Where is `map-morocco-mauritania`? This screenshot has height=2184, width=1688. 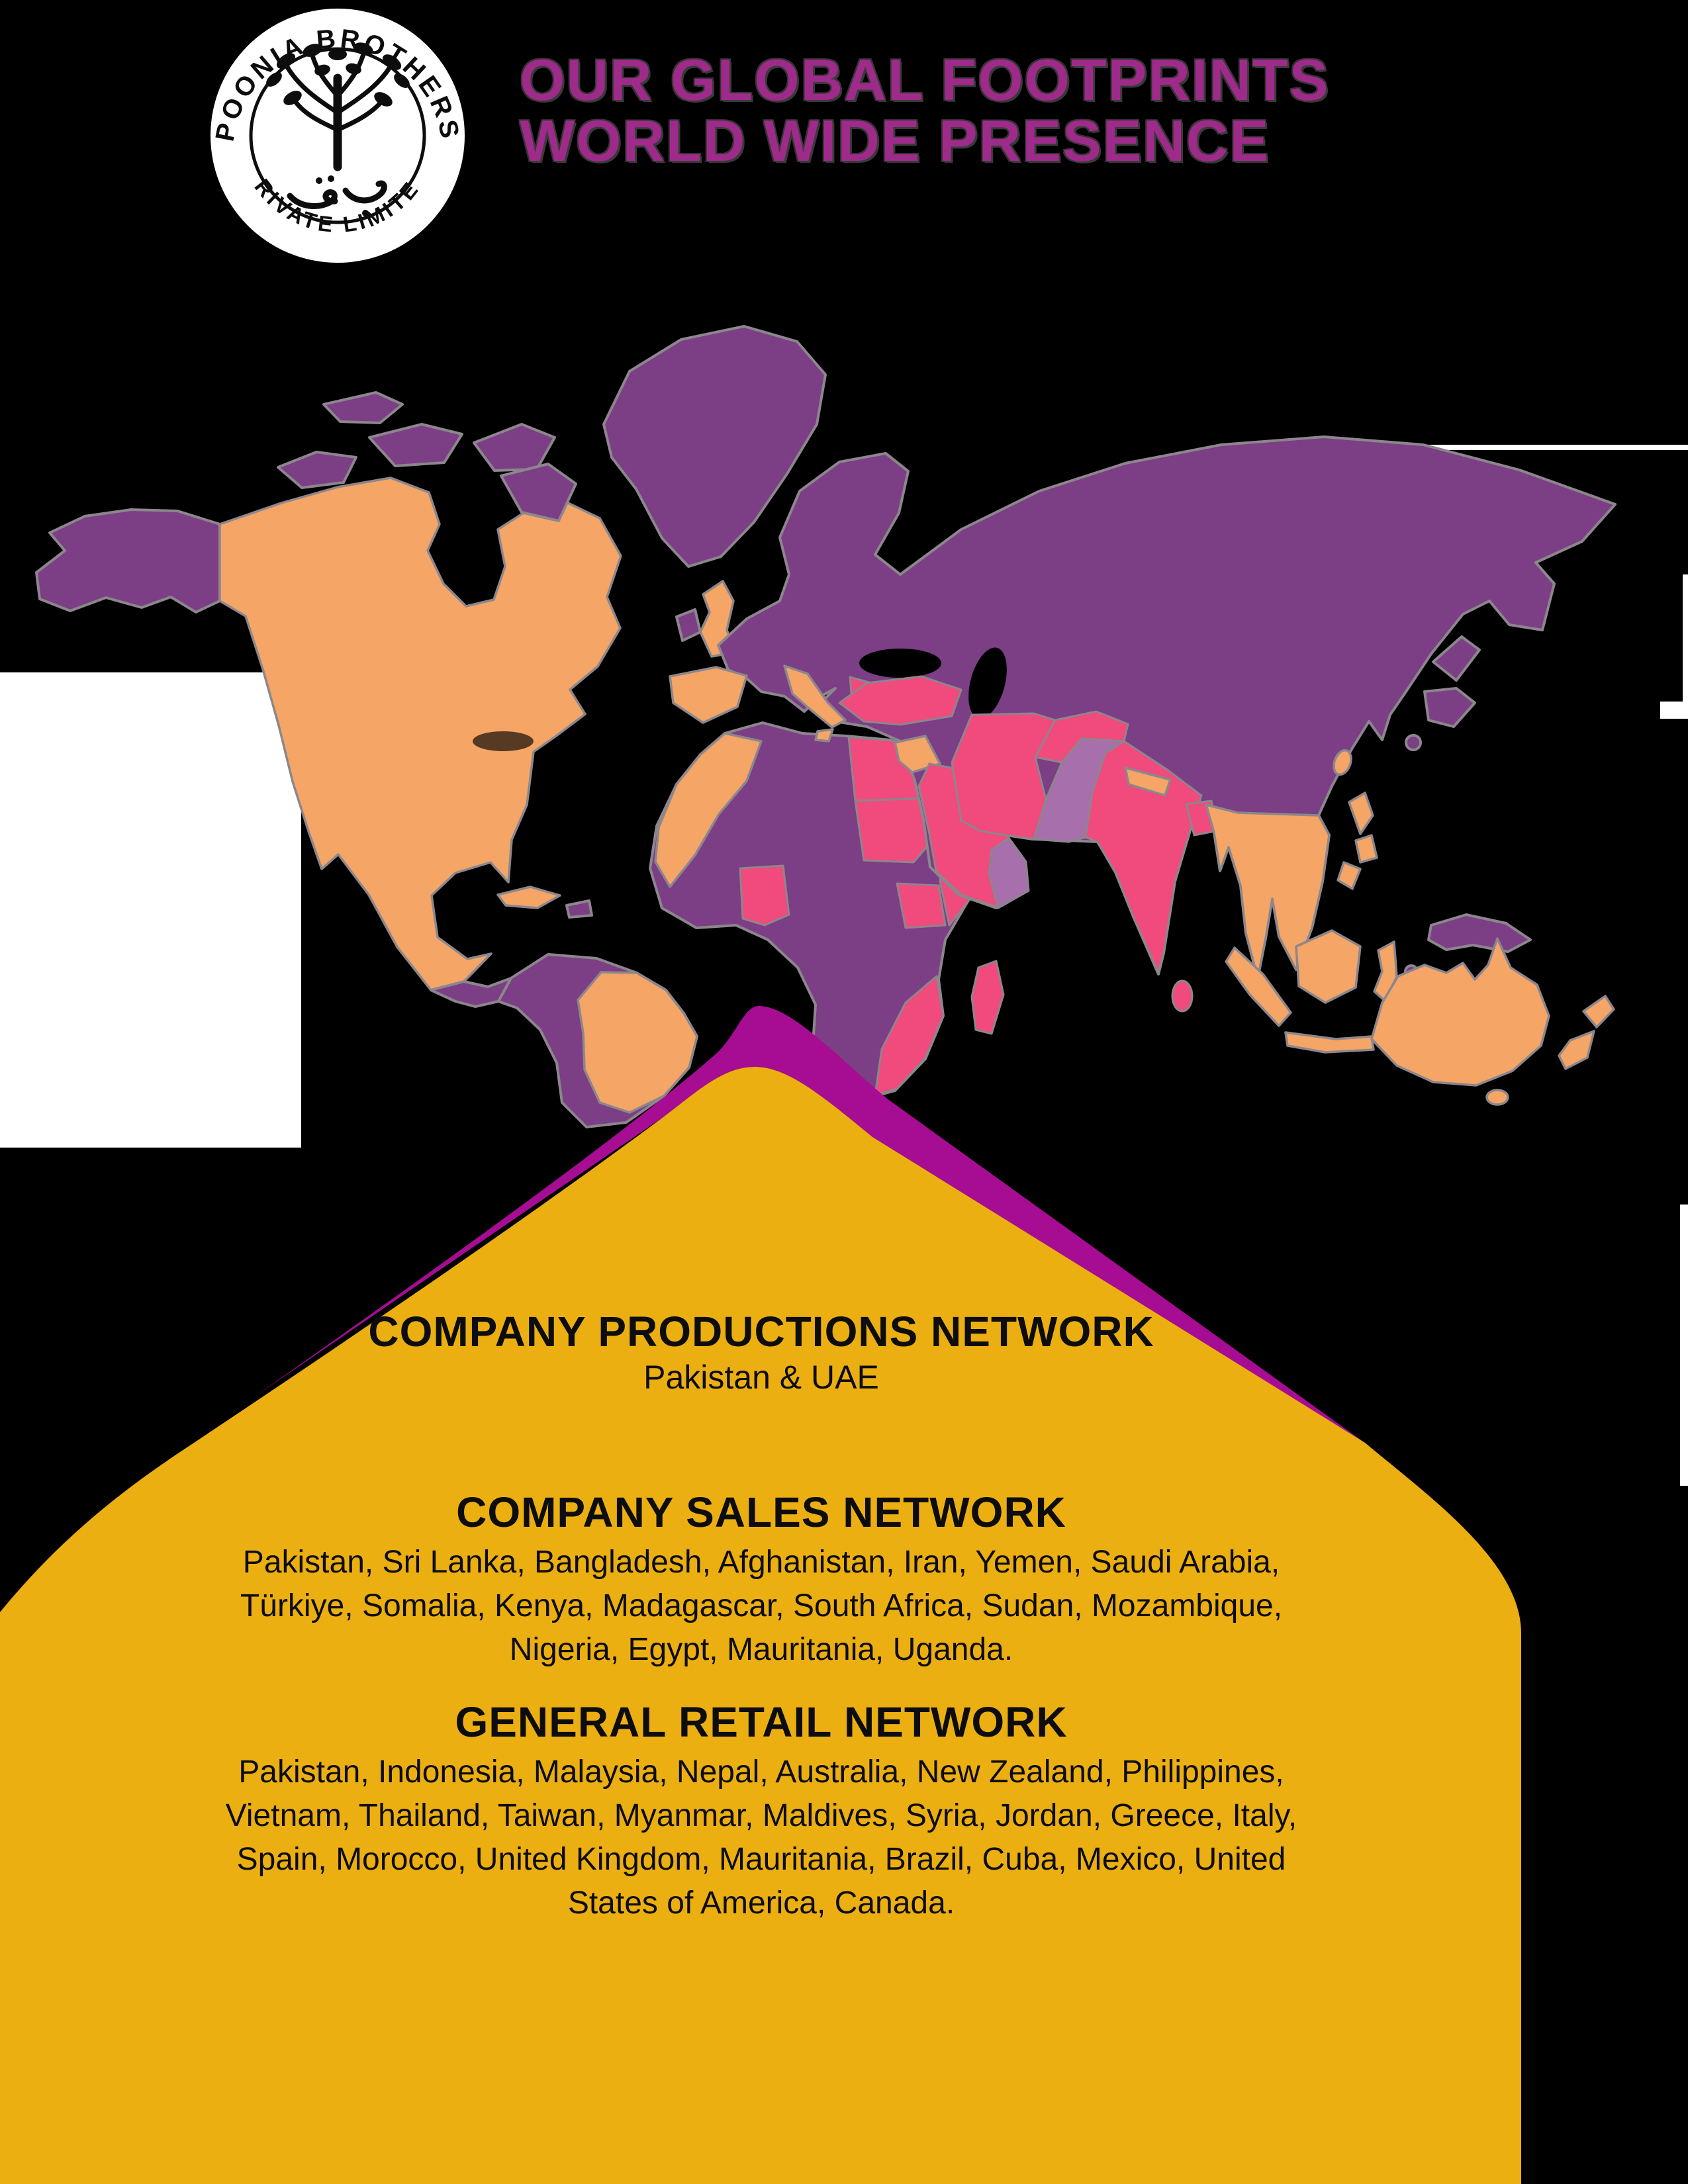 map-morocco-mauritania is located at coordinates (708, 810).